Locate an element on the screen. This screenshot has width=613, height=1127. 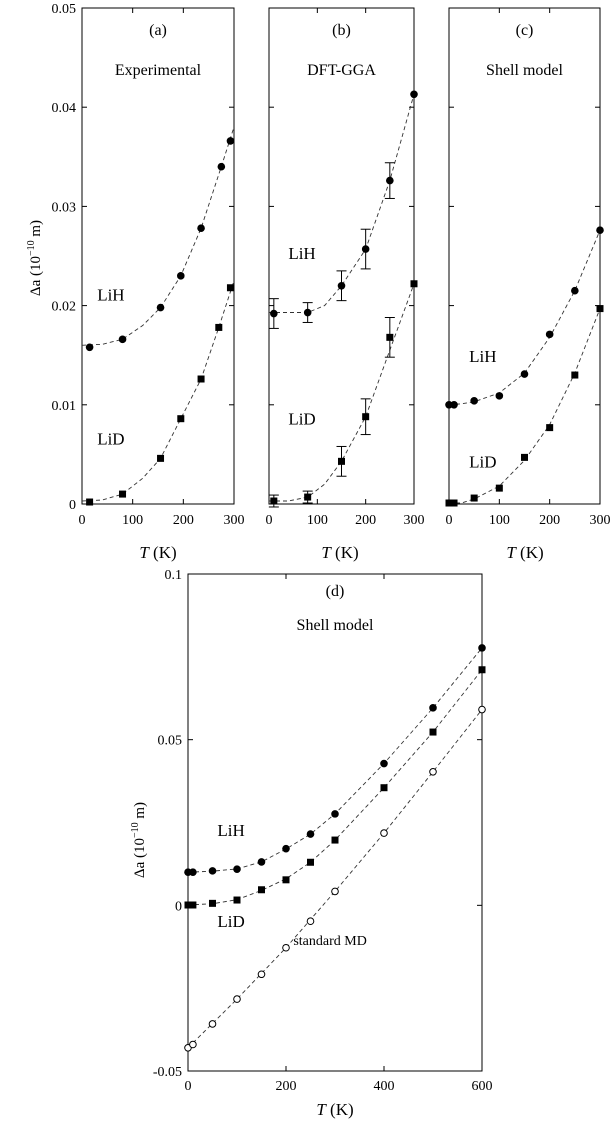
x-axis-label-a: T (K) is located at coordinates (157, 552).